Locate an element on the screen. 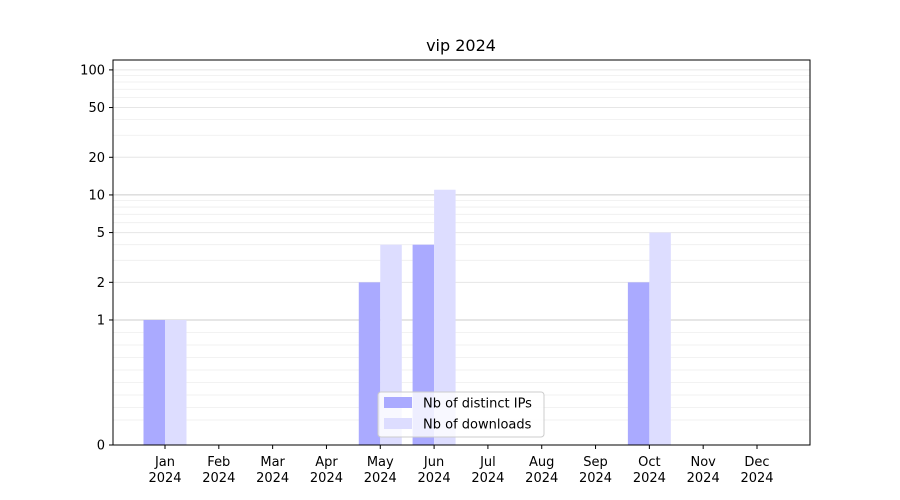  x-tick-label: Jul 2024 is located at coordinates (487, 470).